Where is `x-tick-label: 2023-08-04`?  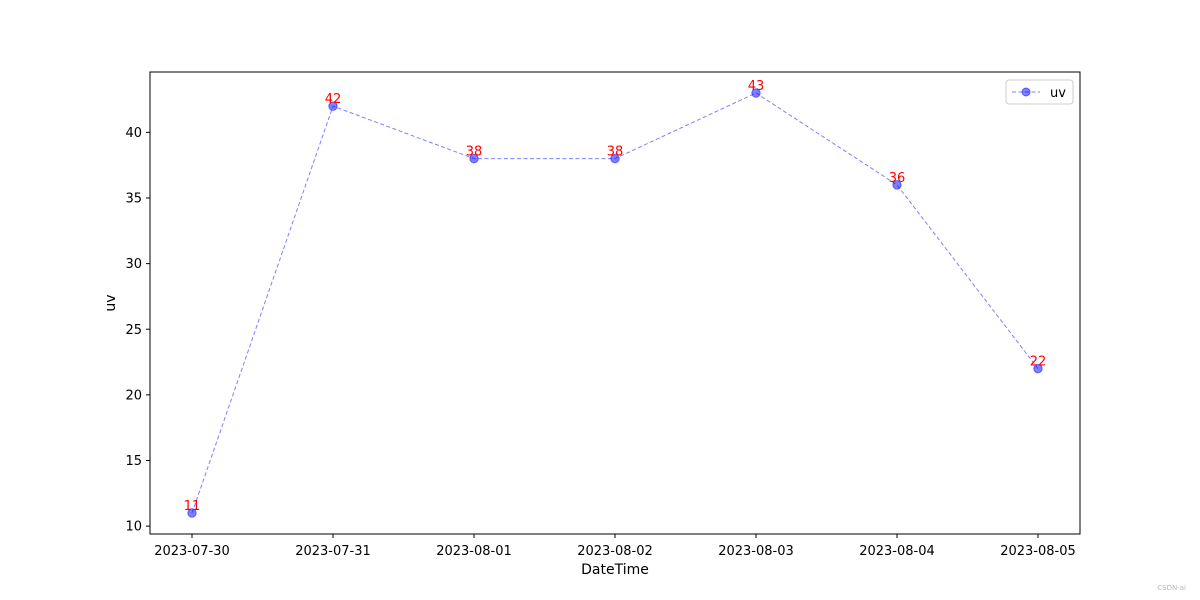 x-tick-label: 2023-08-04 is located at coordinates (897, 551).